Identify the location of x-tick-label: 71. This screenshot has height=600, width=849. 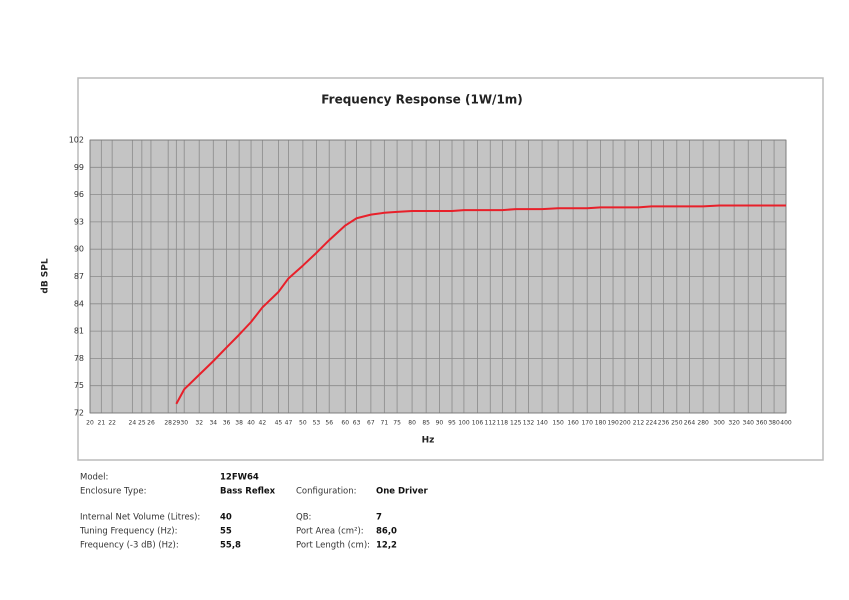
(385, 423).